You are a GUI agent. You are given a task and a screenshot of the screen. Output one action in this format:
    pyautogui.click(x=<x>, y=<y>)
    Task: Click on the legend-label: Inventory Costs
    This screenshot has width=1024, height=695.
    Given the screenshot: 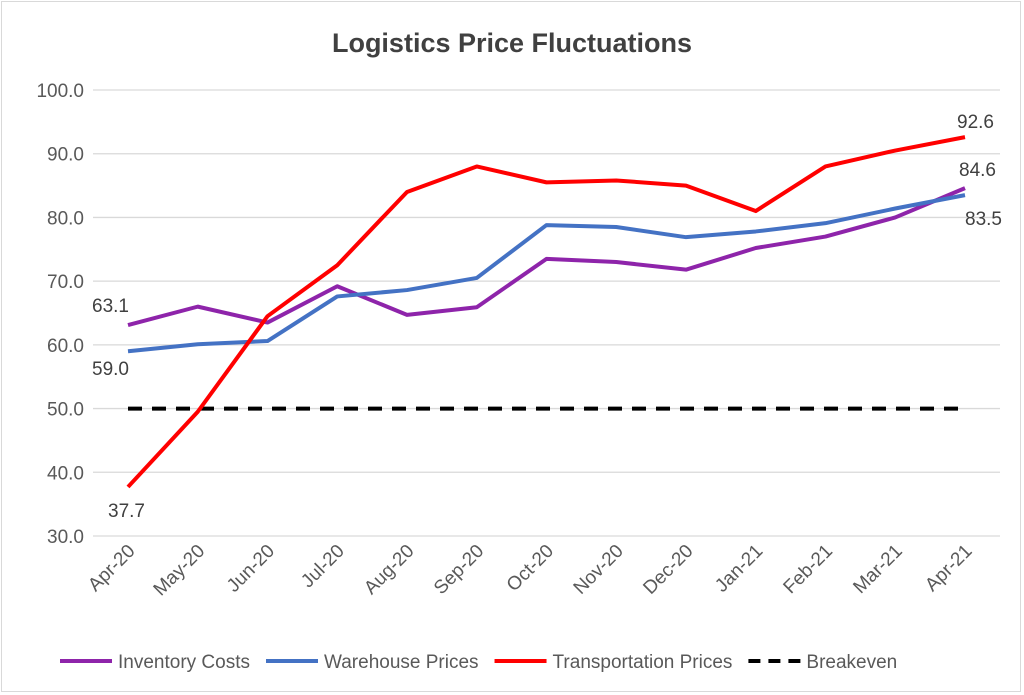 What is the action you would take?
    pyautogui.click(x=184, y=662)
    